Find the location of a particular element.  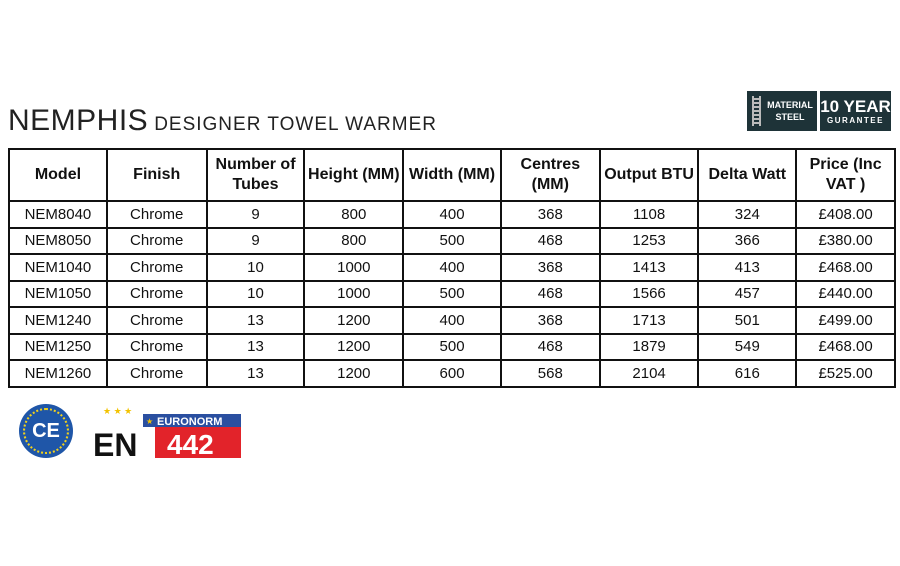

badge-text: GURANTEE is located at coordinates (855, 120).